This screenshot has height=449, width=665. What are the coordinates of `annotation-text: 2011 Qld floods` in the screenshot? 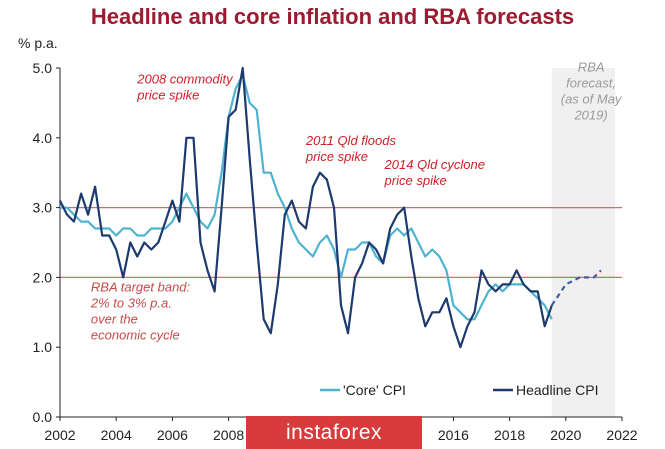 It's located at (351, 140).